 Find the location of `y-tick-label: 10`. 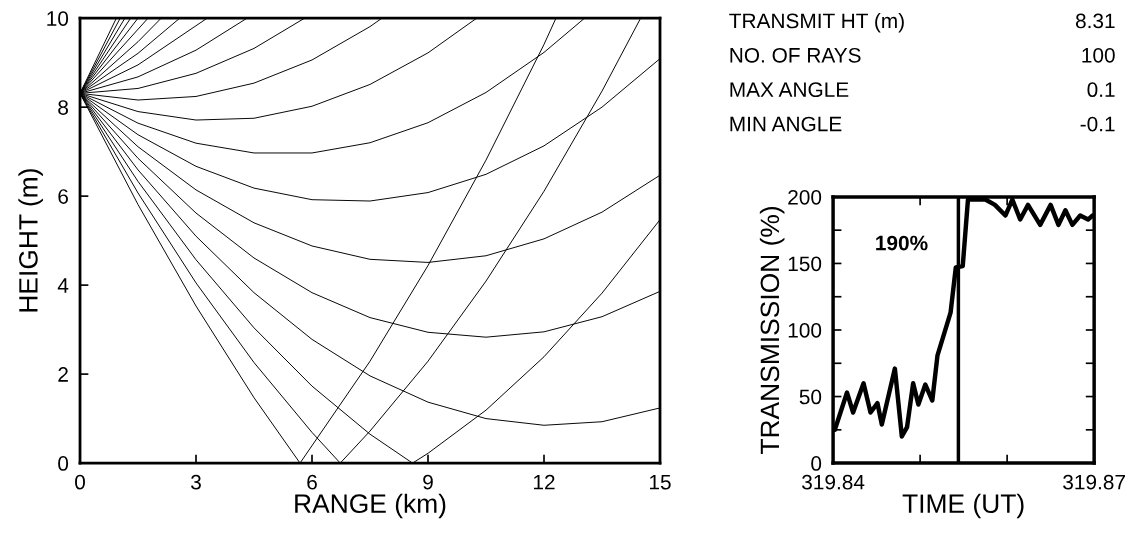

y-tick-label: 10 is located at coordinates (58, 18).